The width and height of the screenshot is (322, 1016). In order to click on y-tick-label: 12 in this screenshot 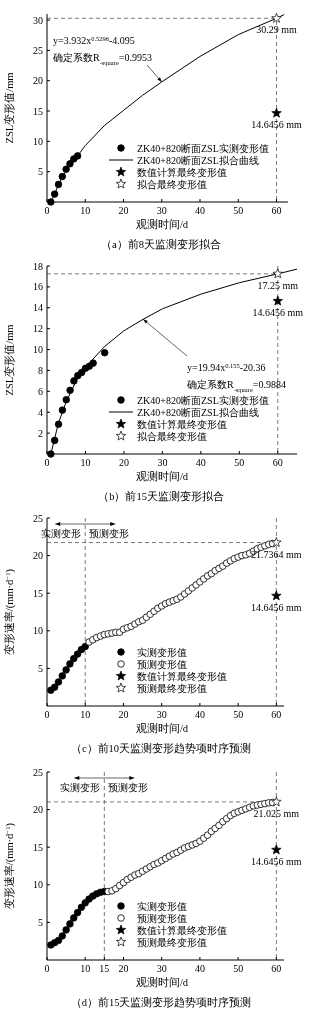, I will do `click(38, 329)`.